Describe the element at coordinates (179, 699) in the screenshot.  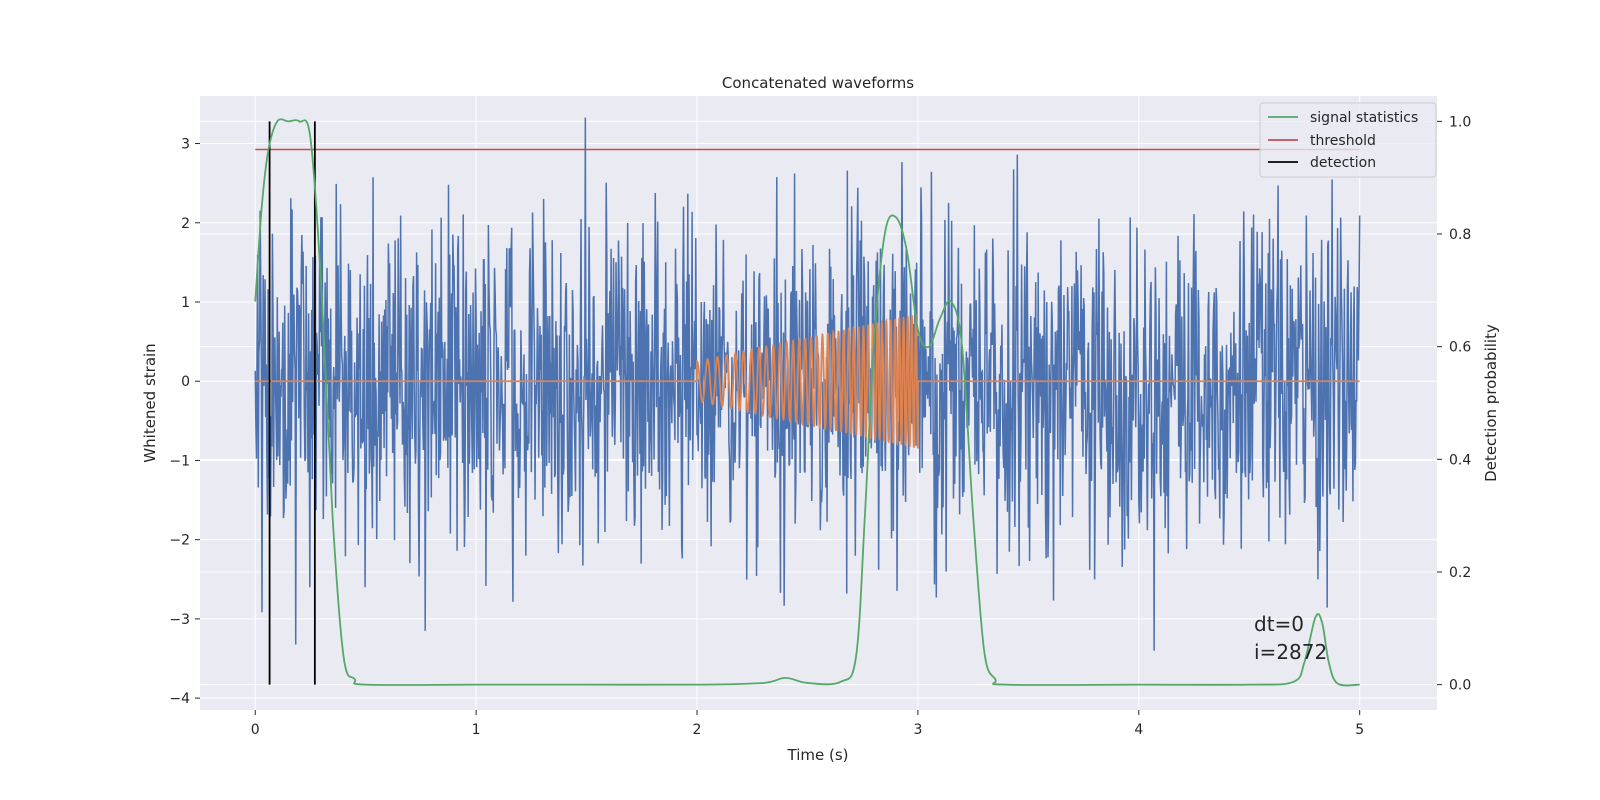
I see `y-tick-label: −4` at that location.